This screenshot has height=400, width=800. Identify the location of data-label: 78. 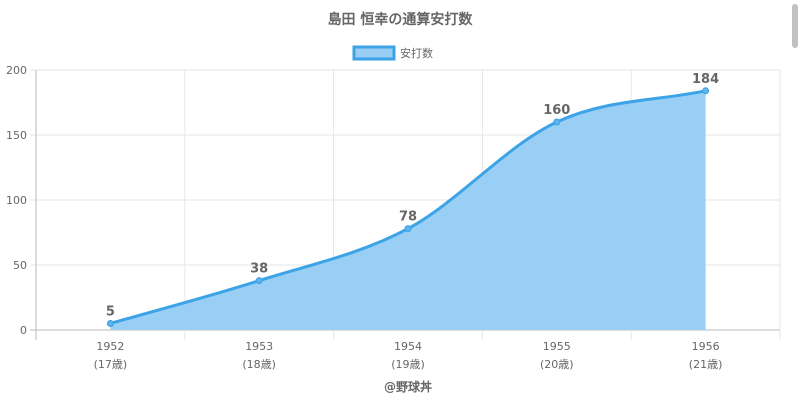
(408, 217).